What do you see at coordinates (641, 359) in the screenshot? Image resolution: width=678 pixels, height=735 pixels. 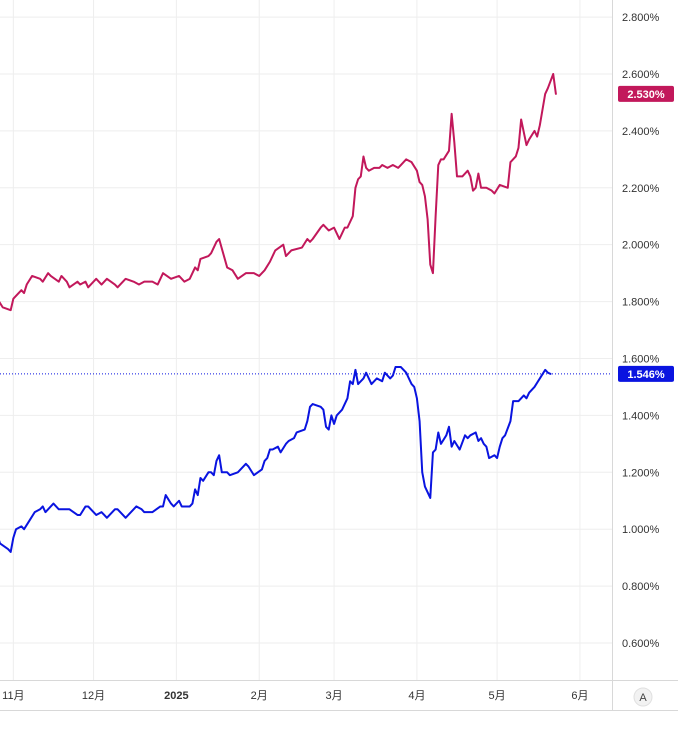 I see `y-tick-label: 1.600%` at bounding box center [641, 359].